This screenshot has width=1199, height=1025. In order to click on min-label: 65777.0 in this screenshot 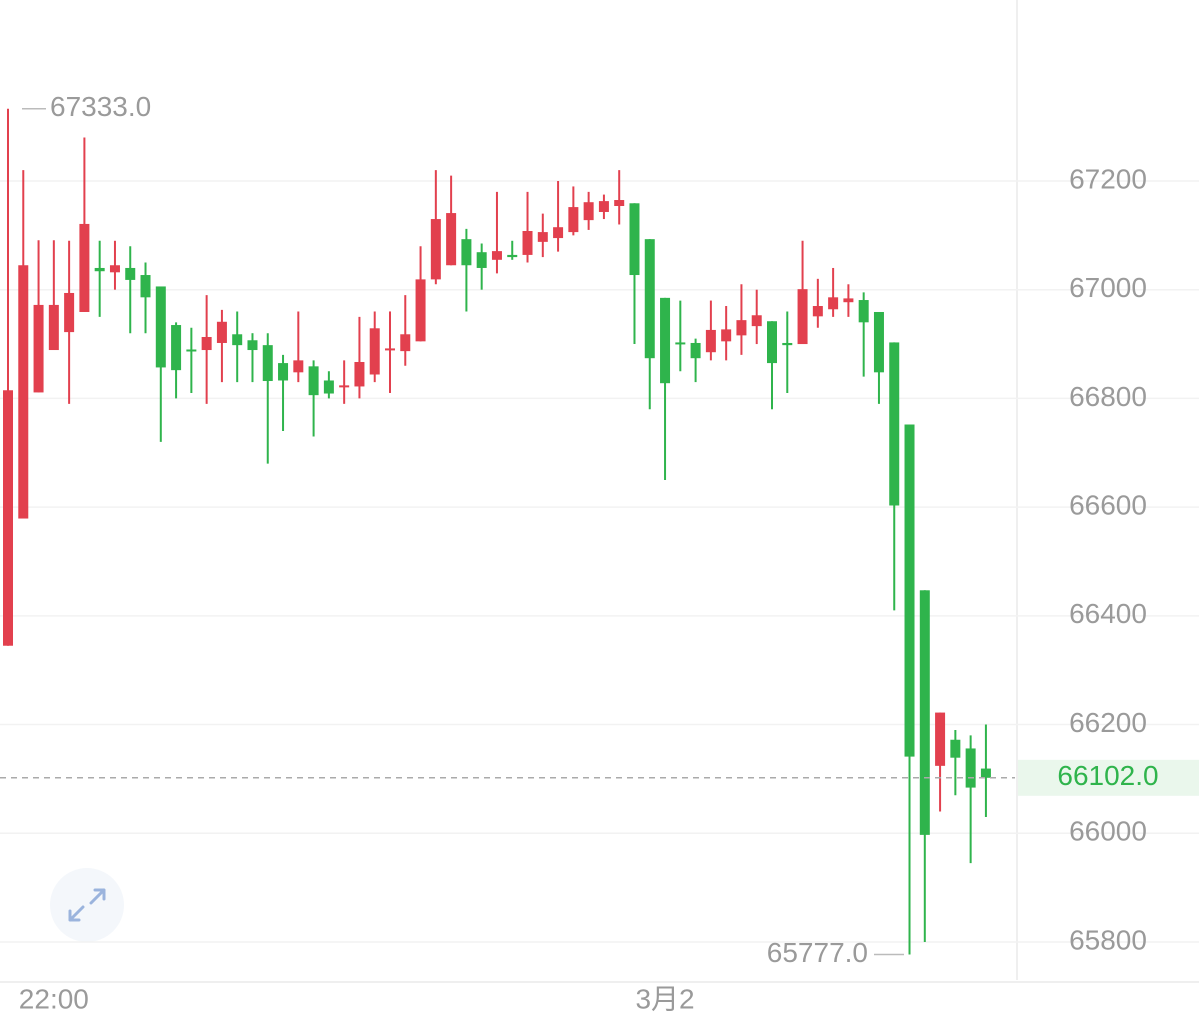, I will do `click(817, 952)`.